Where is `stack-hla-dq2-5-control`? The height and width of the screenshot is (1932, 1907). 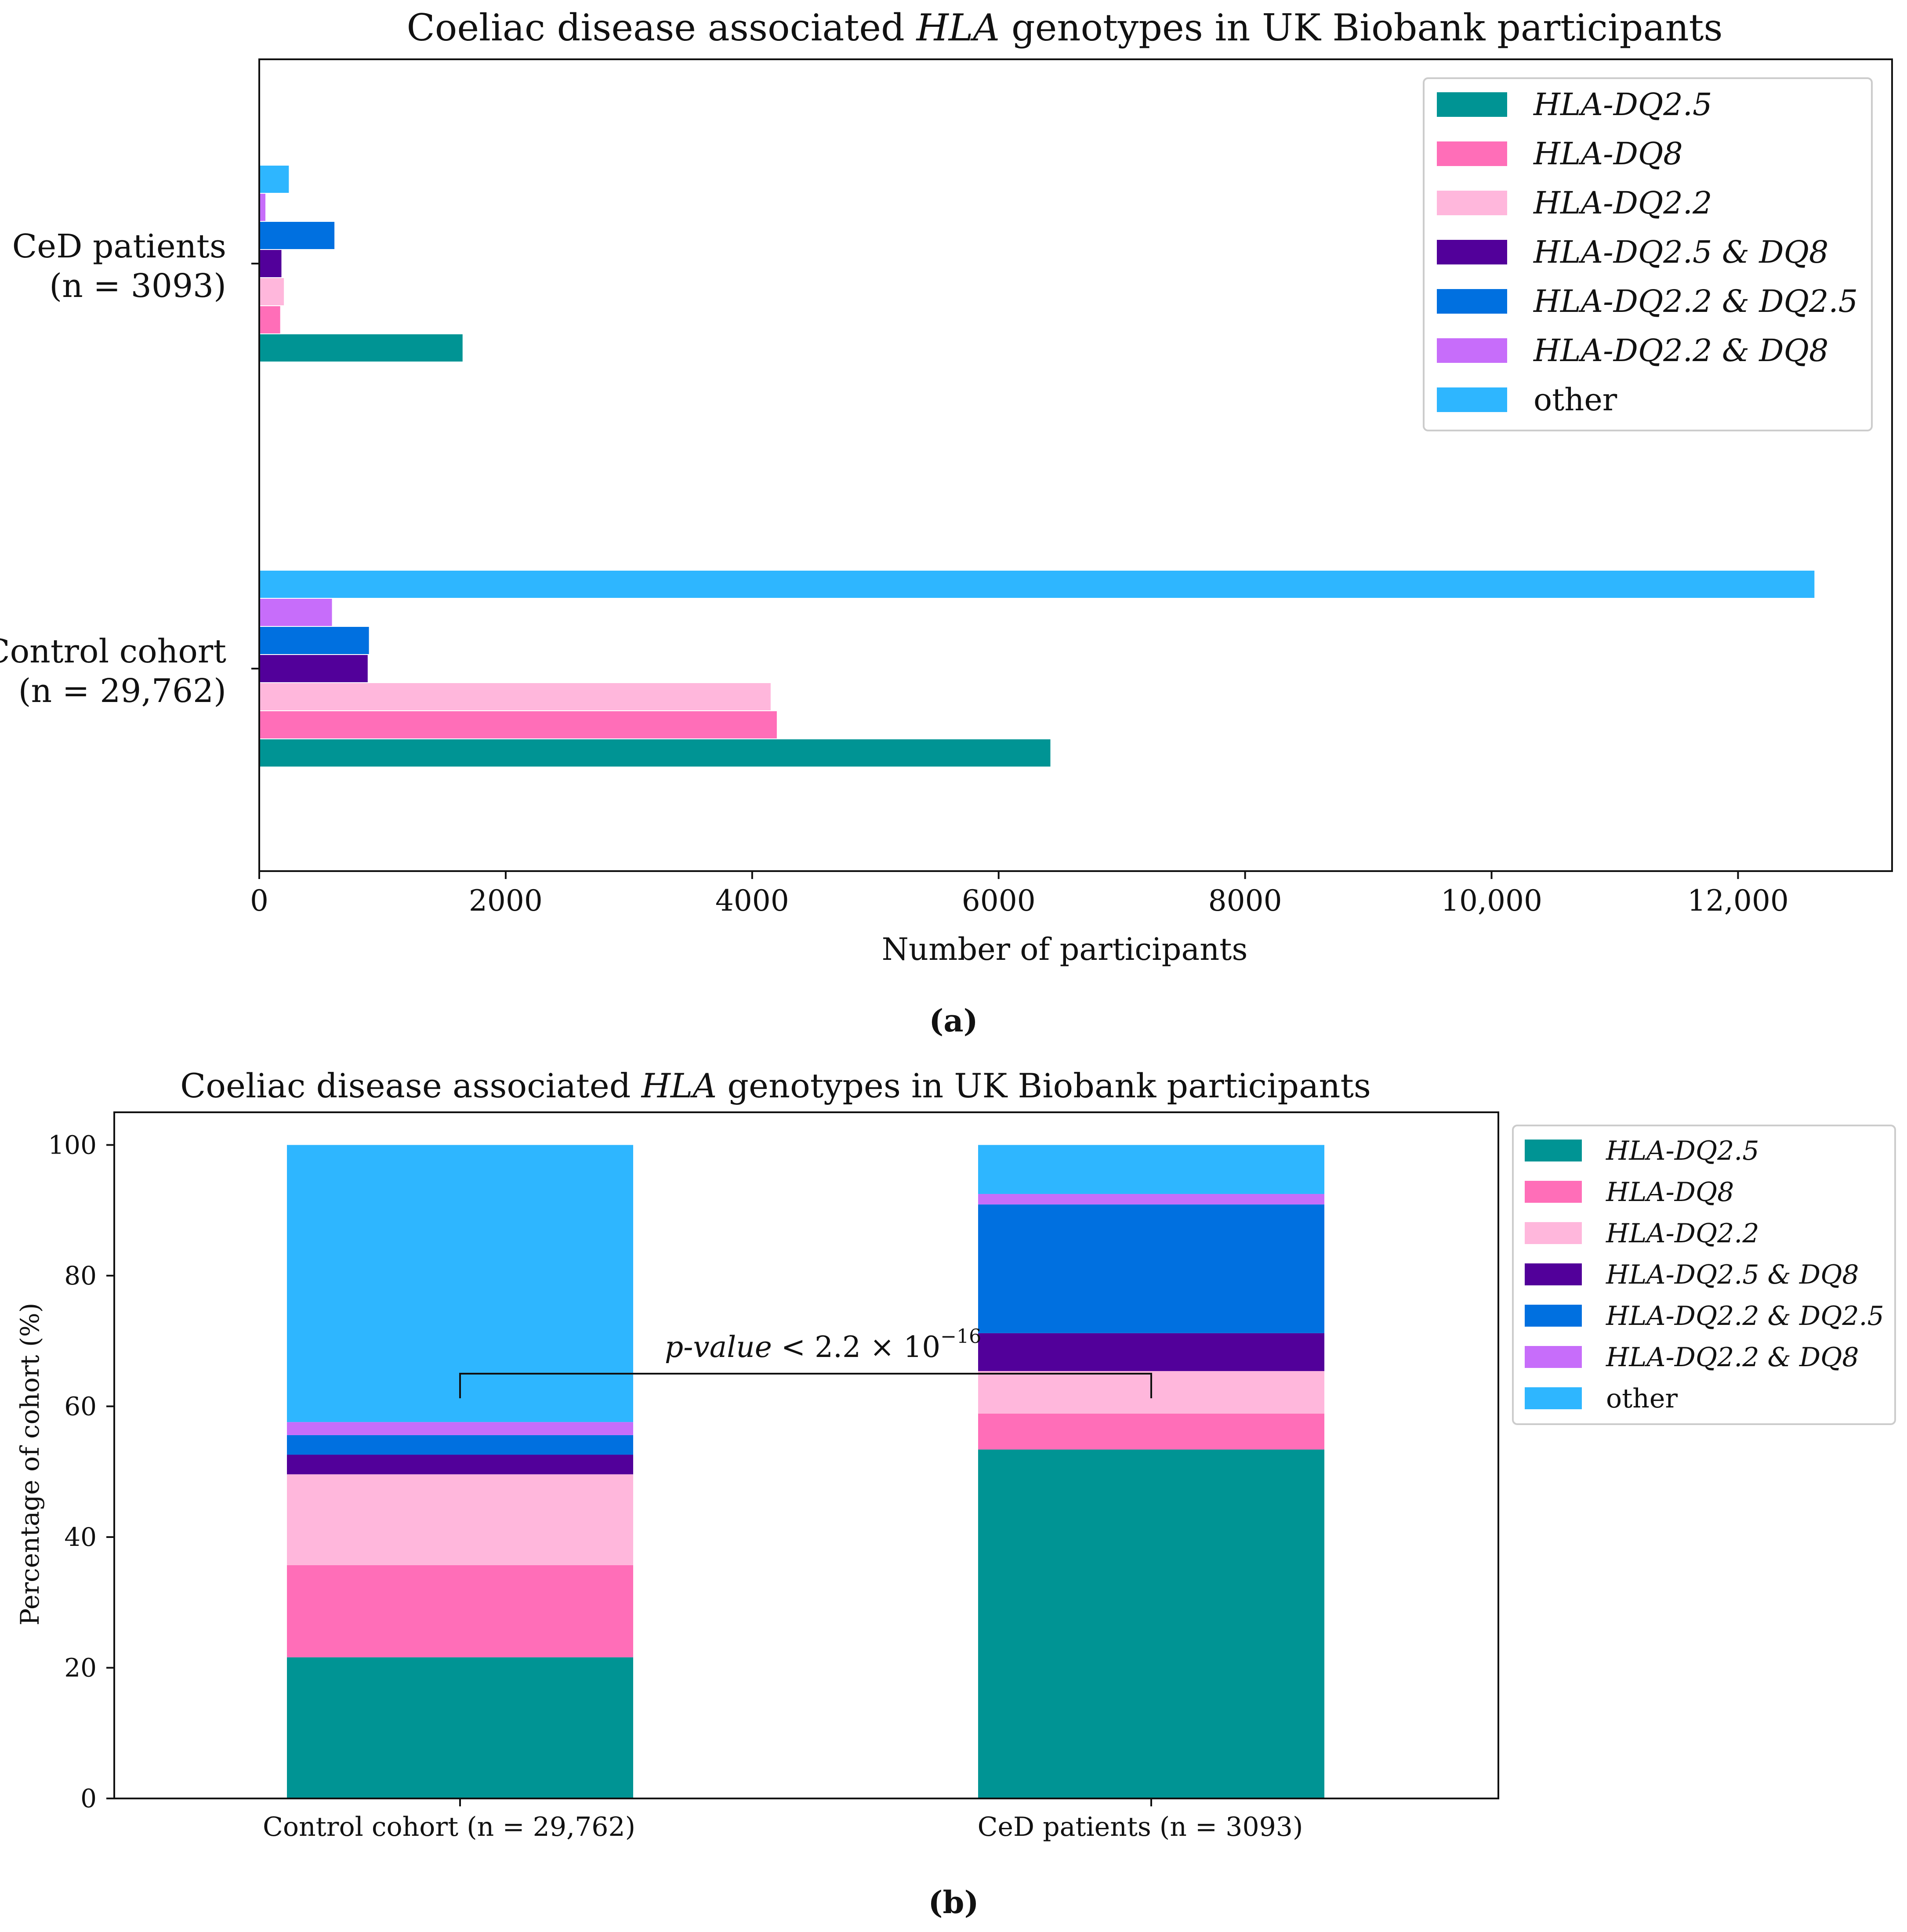 stack-hla-dq2-5-control is located at coordinates (460, 1727).